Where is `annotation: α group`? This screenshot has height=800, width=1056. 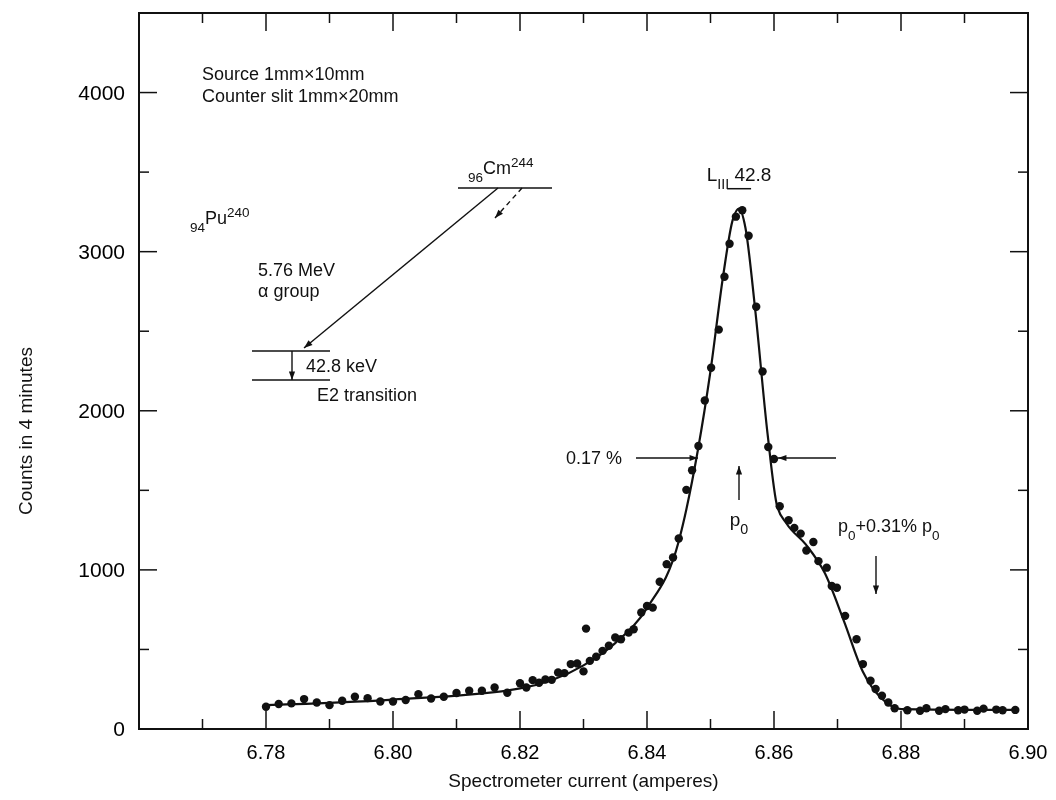 annotation: α group is located at coordinates (289, 291).